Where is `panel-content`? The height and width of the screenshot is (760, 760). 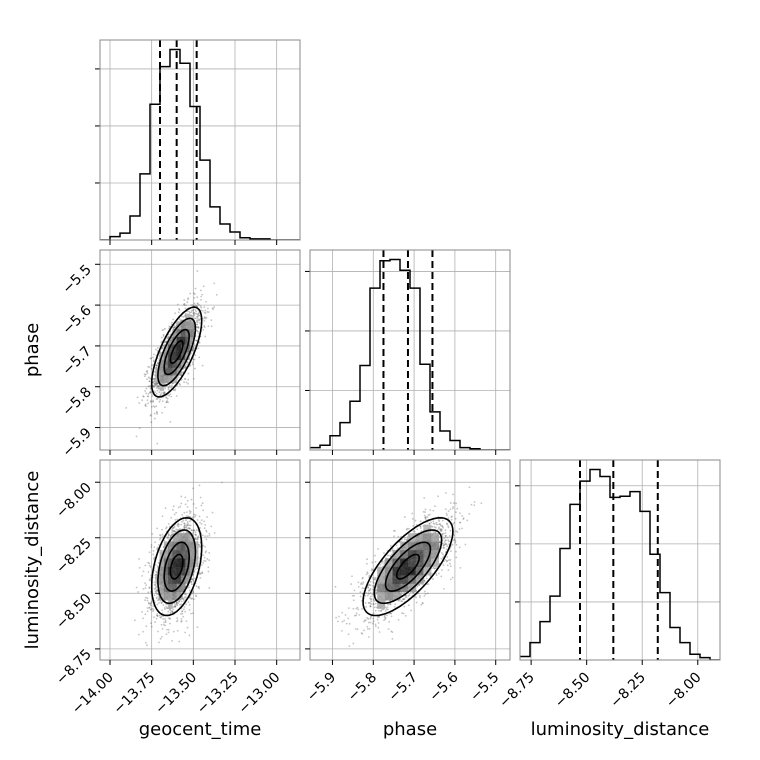
panel-content is located at coordinates (200, 350).